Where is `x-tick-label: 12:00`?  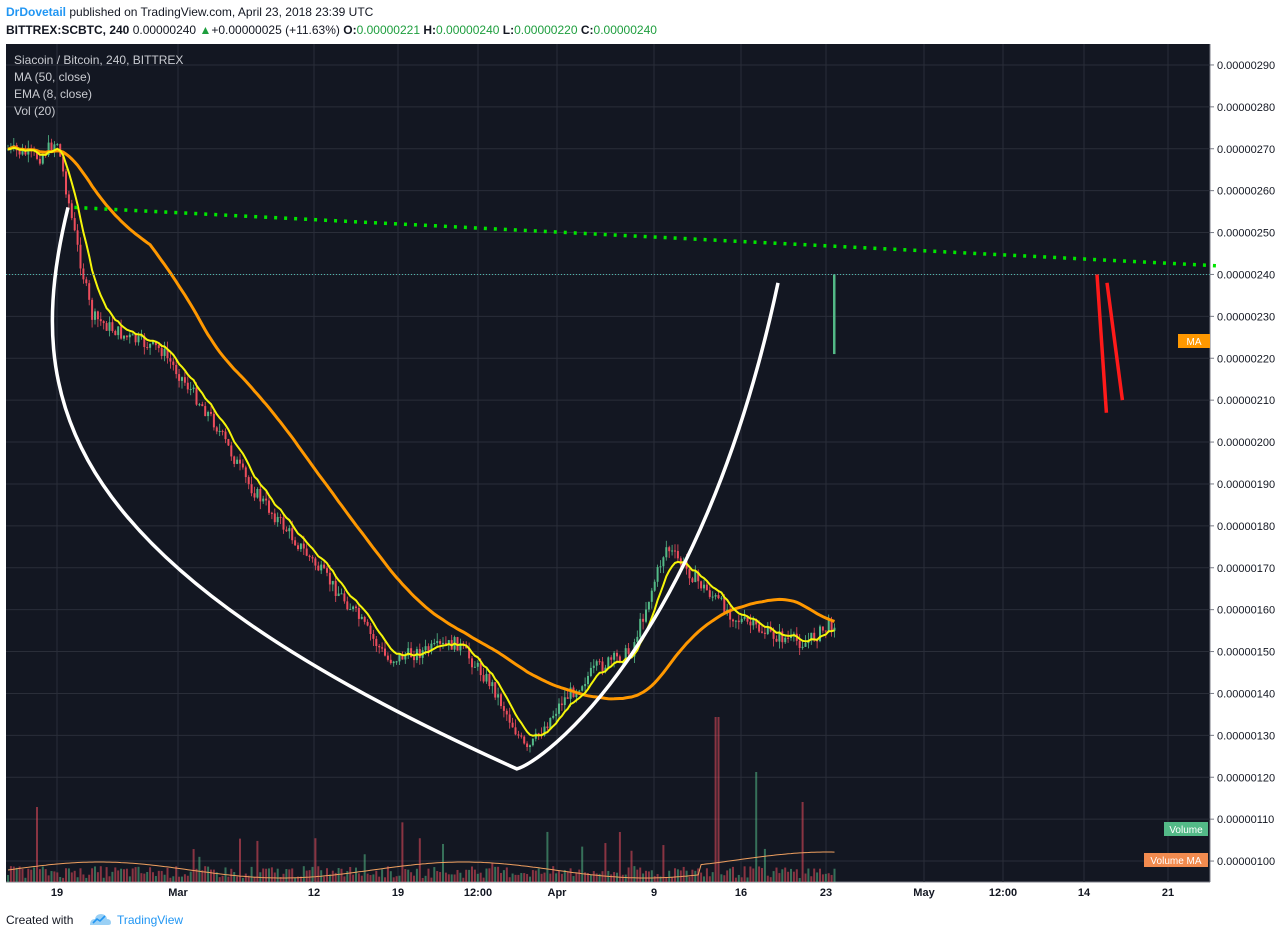 x-tick-label: 12:00 is located at coordinates (478, 893).